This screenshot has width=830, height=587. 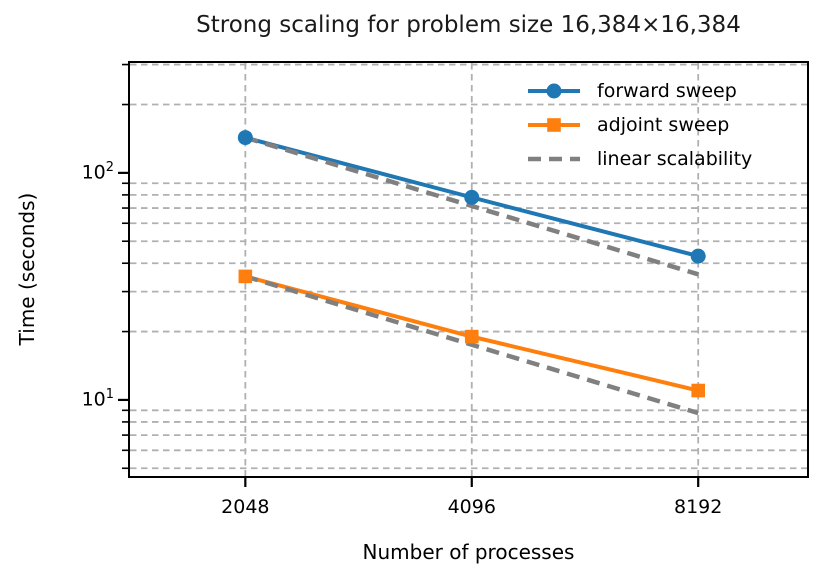 I want to click on x-tick-label-8192: 8192, so click(x=698, y=507).